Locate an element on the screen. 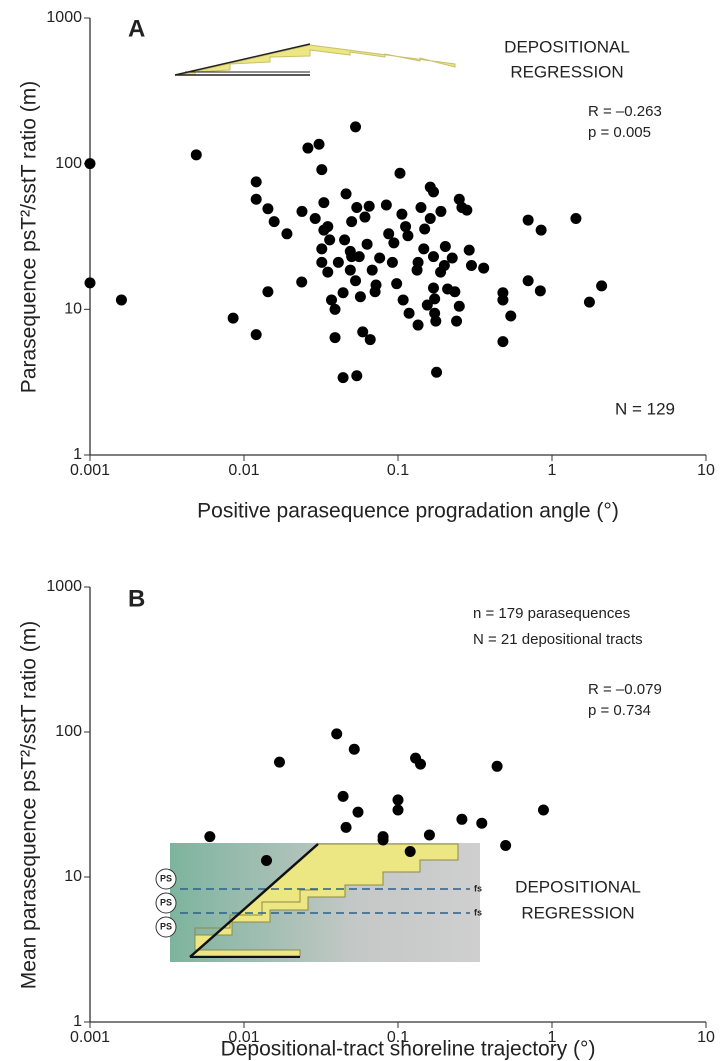  annotation: R = –0.079 is located at coordinates (625, 689).